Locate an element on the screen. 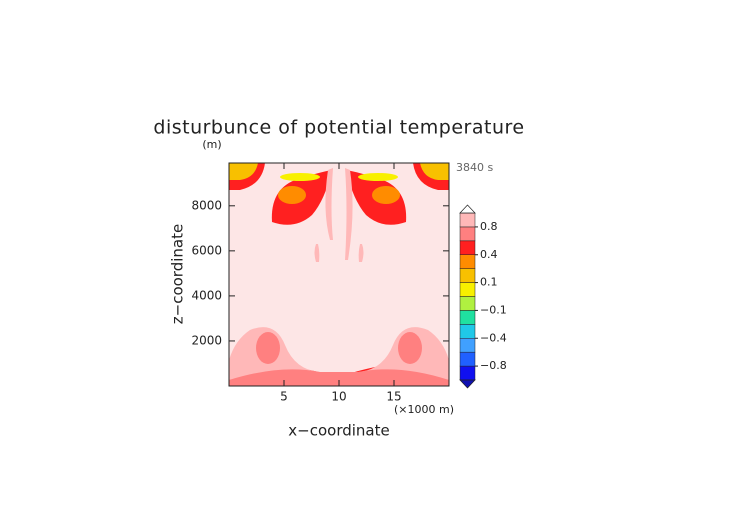 This screenshot has height=532, width=752. y-axis-label: z−coordinate is located at coordinates (178, 274).